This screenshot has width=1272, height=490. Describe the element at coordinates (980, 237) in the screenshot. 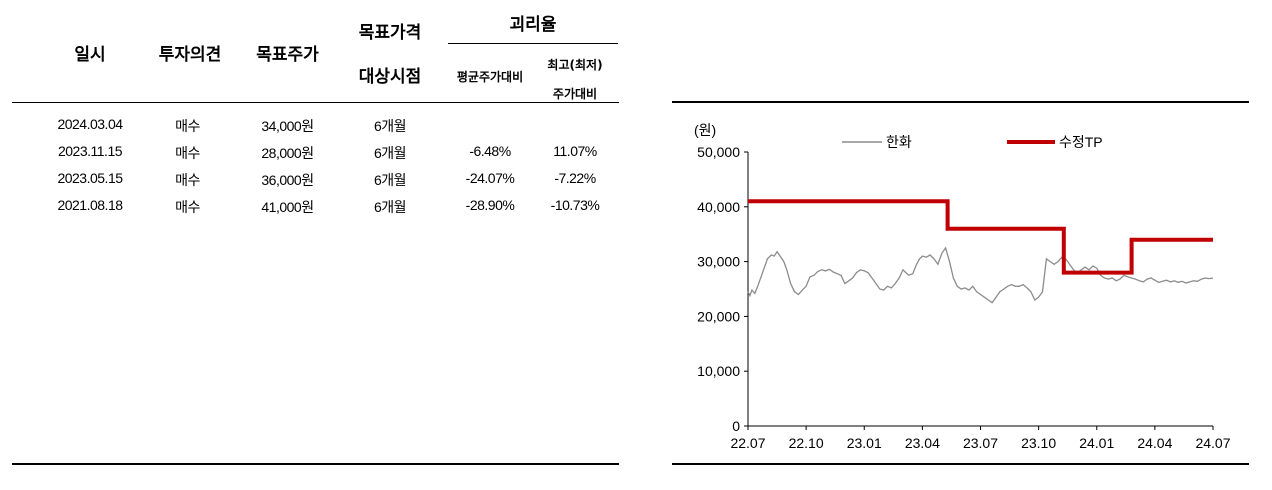

I see `series-line-target-price` at that location.